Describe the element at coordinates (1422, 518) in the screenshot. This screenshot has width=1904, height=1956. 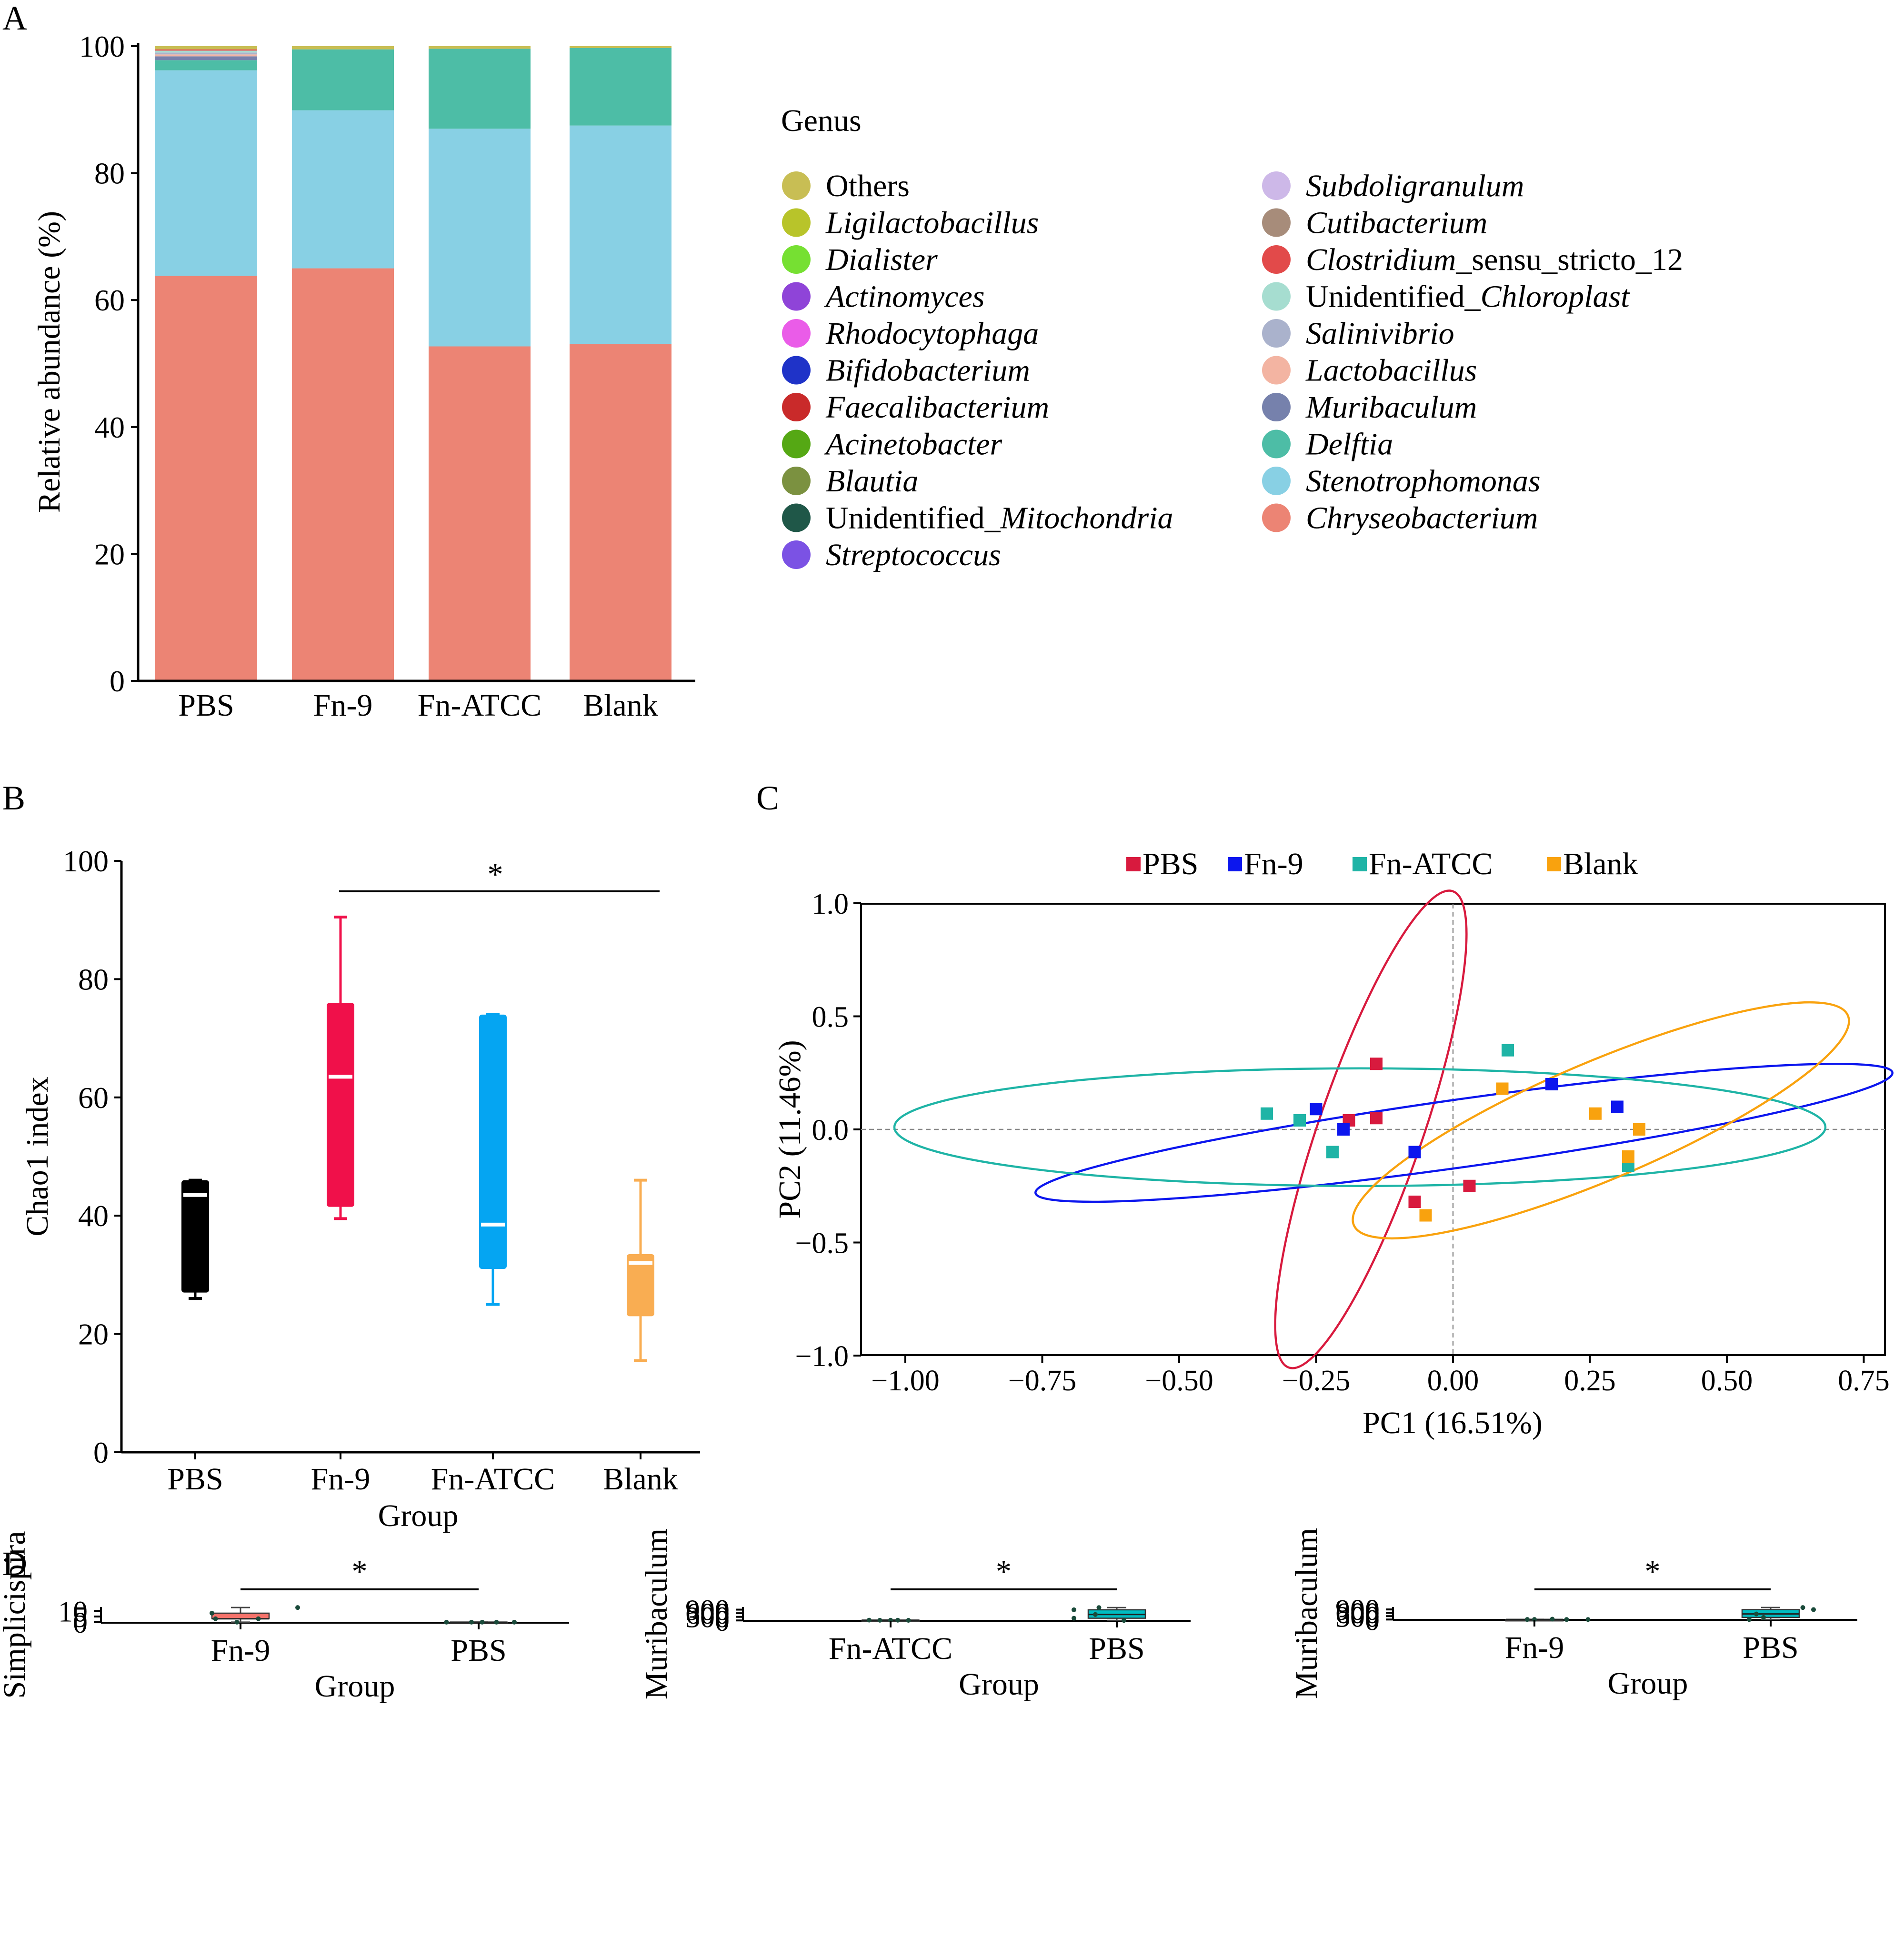
I see `legend-label: Chryseobacterium` at that location.